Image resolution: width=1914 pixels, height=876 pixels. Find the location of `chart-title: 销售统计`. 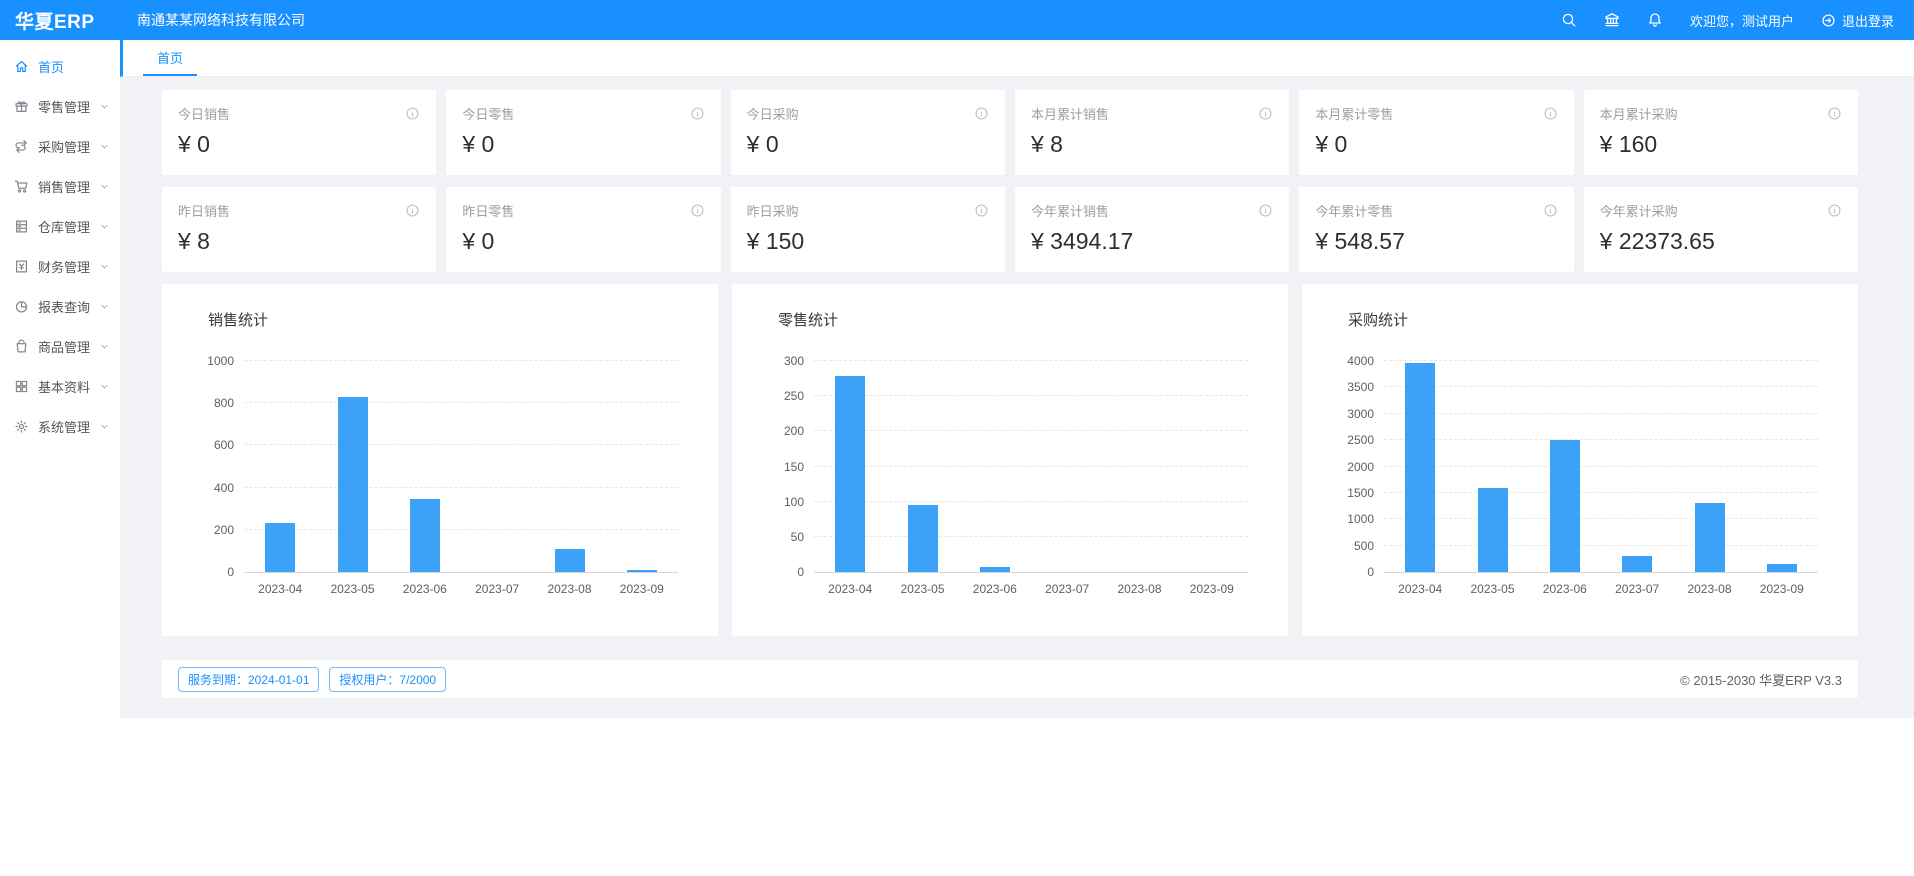

chart-title: 销售统计 is located at coordinates (238, 320).